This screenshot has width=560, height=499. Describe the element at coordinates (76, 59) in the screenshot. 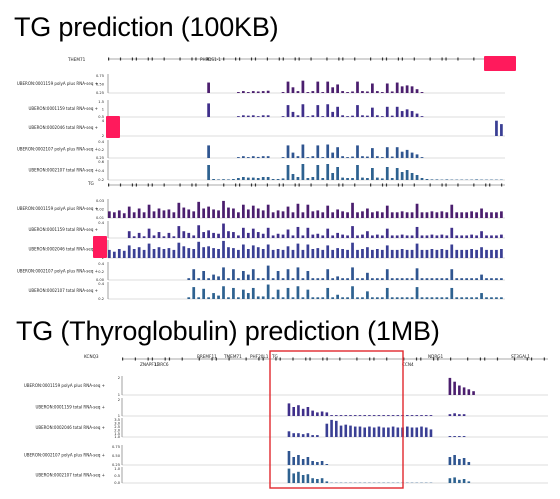

I see `gene-label: THEM71` at that location.